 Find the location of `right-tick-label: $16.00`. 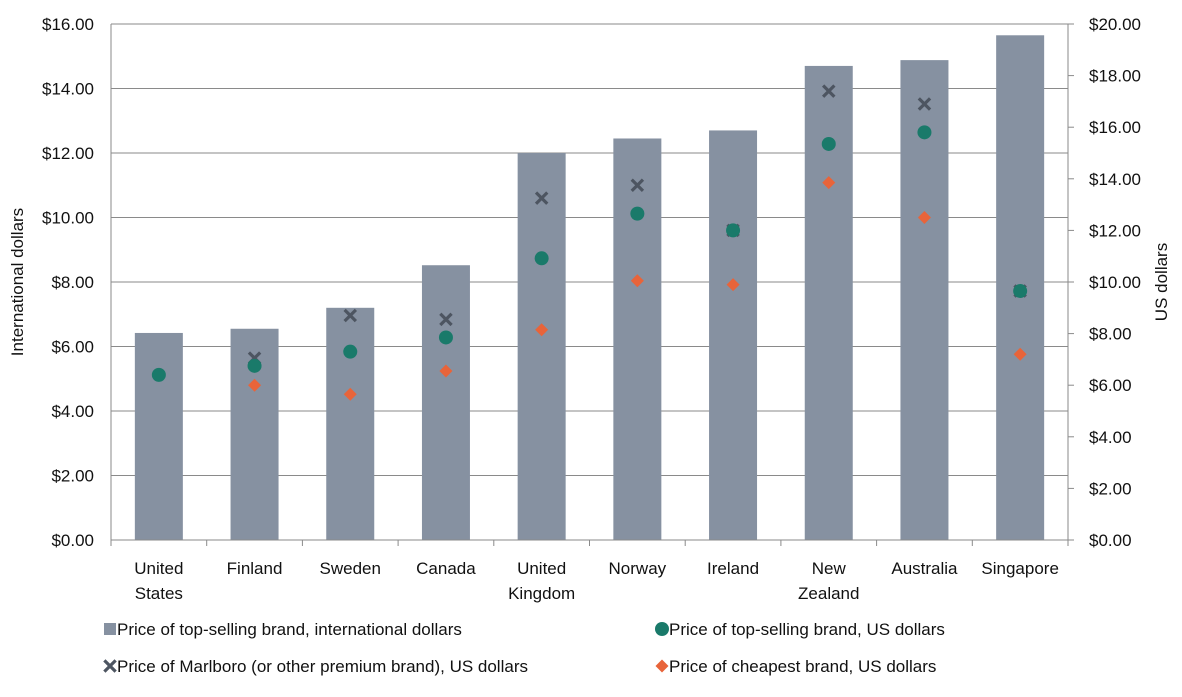

right-tick-label: $16.00 is located at coordinates (1115, 127).